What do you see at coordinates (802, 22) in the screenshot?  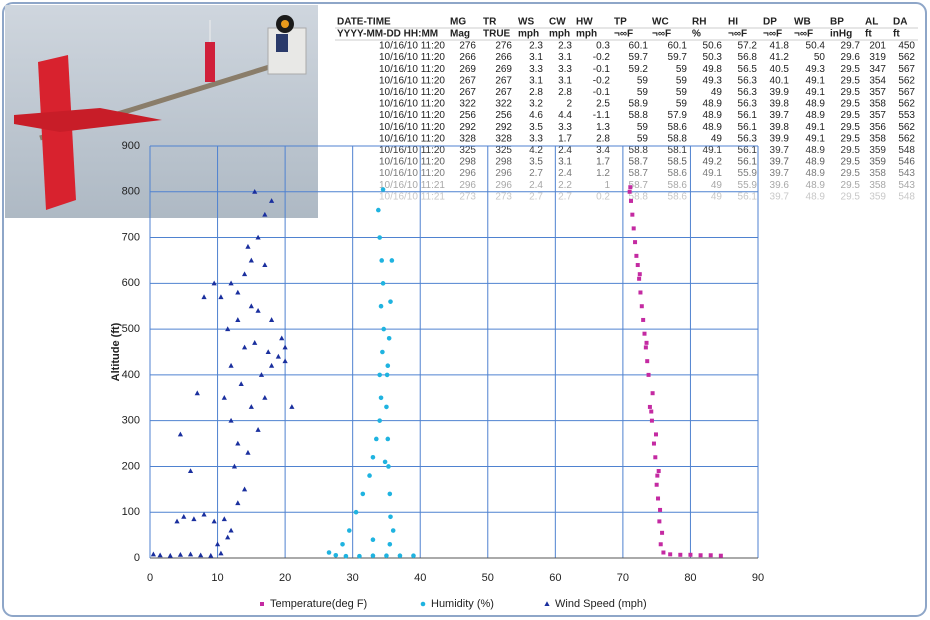 I see `column-header: WB` at bounding box center [802, 22].